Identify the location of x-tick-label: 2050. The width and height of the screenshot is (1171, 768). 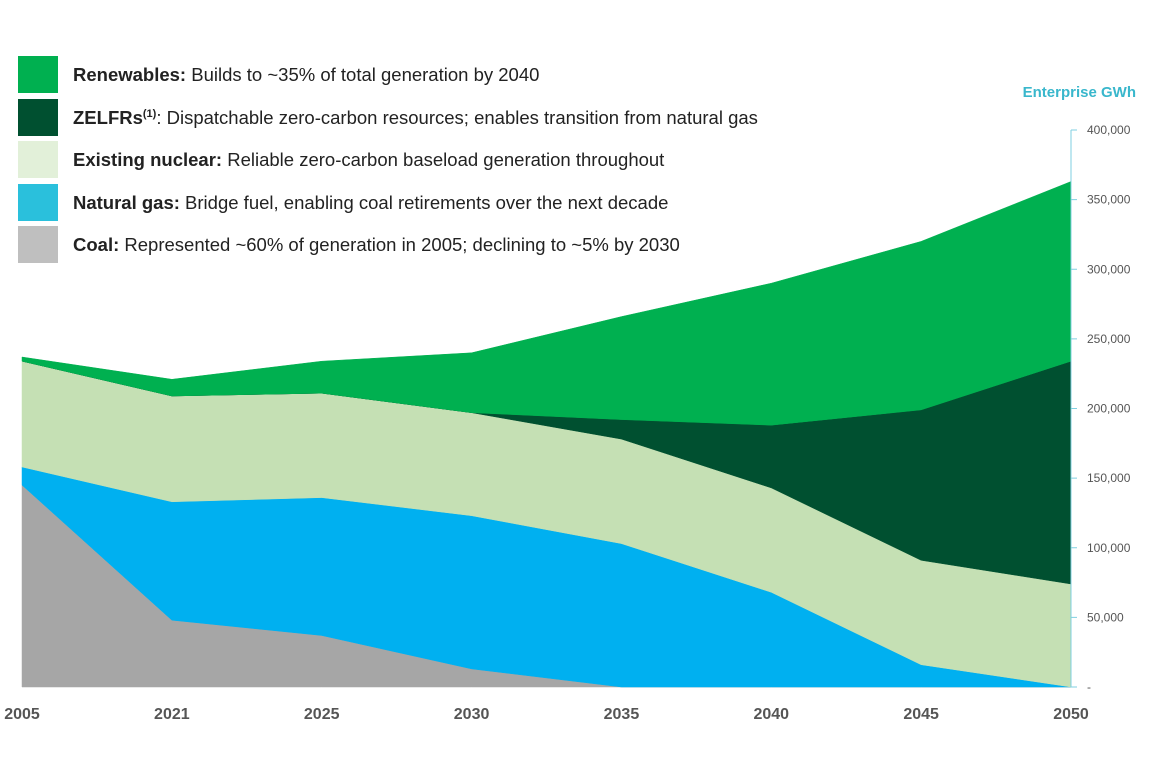
(1071, 714).